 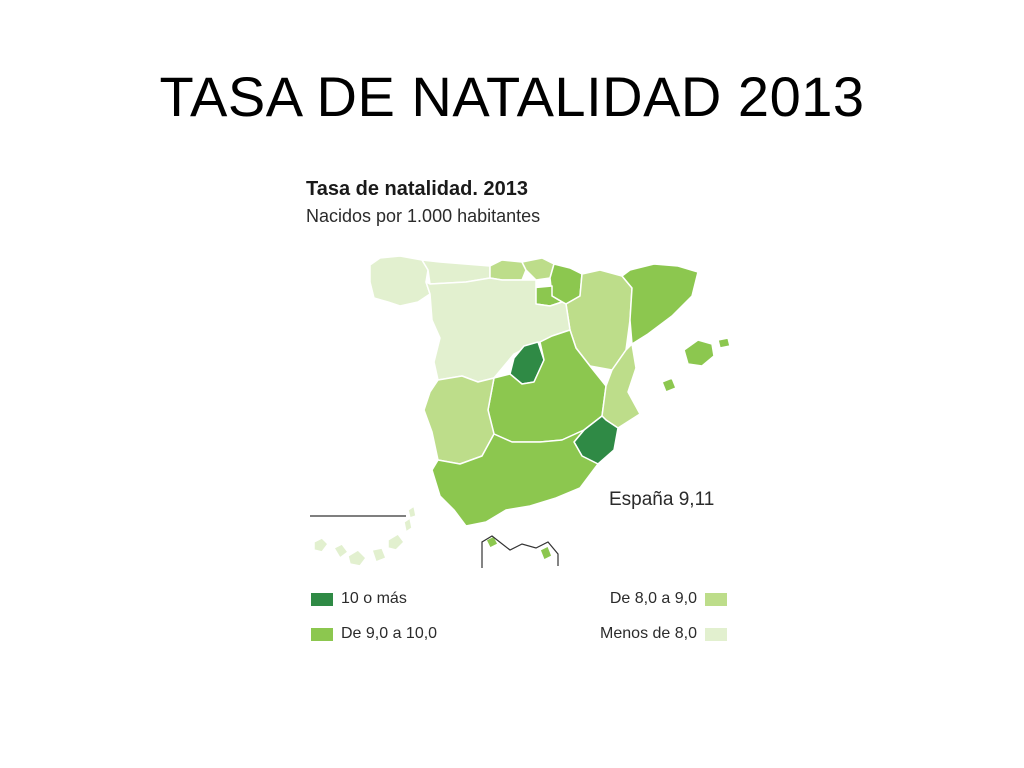 What do you see at coordinates (660, 304) in the screenshot?
I see `region-cataluna` at bounding box center [660, 304].